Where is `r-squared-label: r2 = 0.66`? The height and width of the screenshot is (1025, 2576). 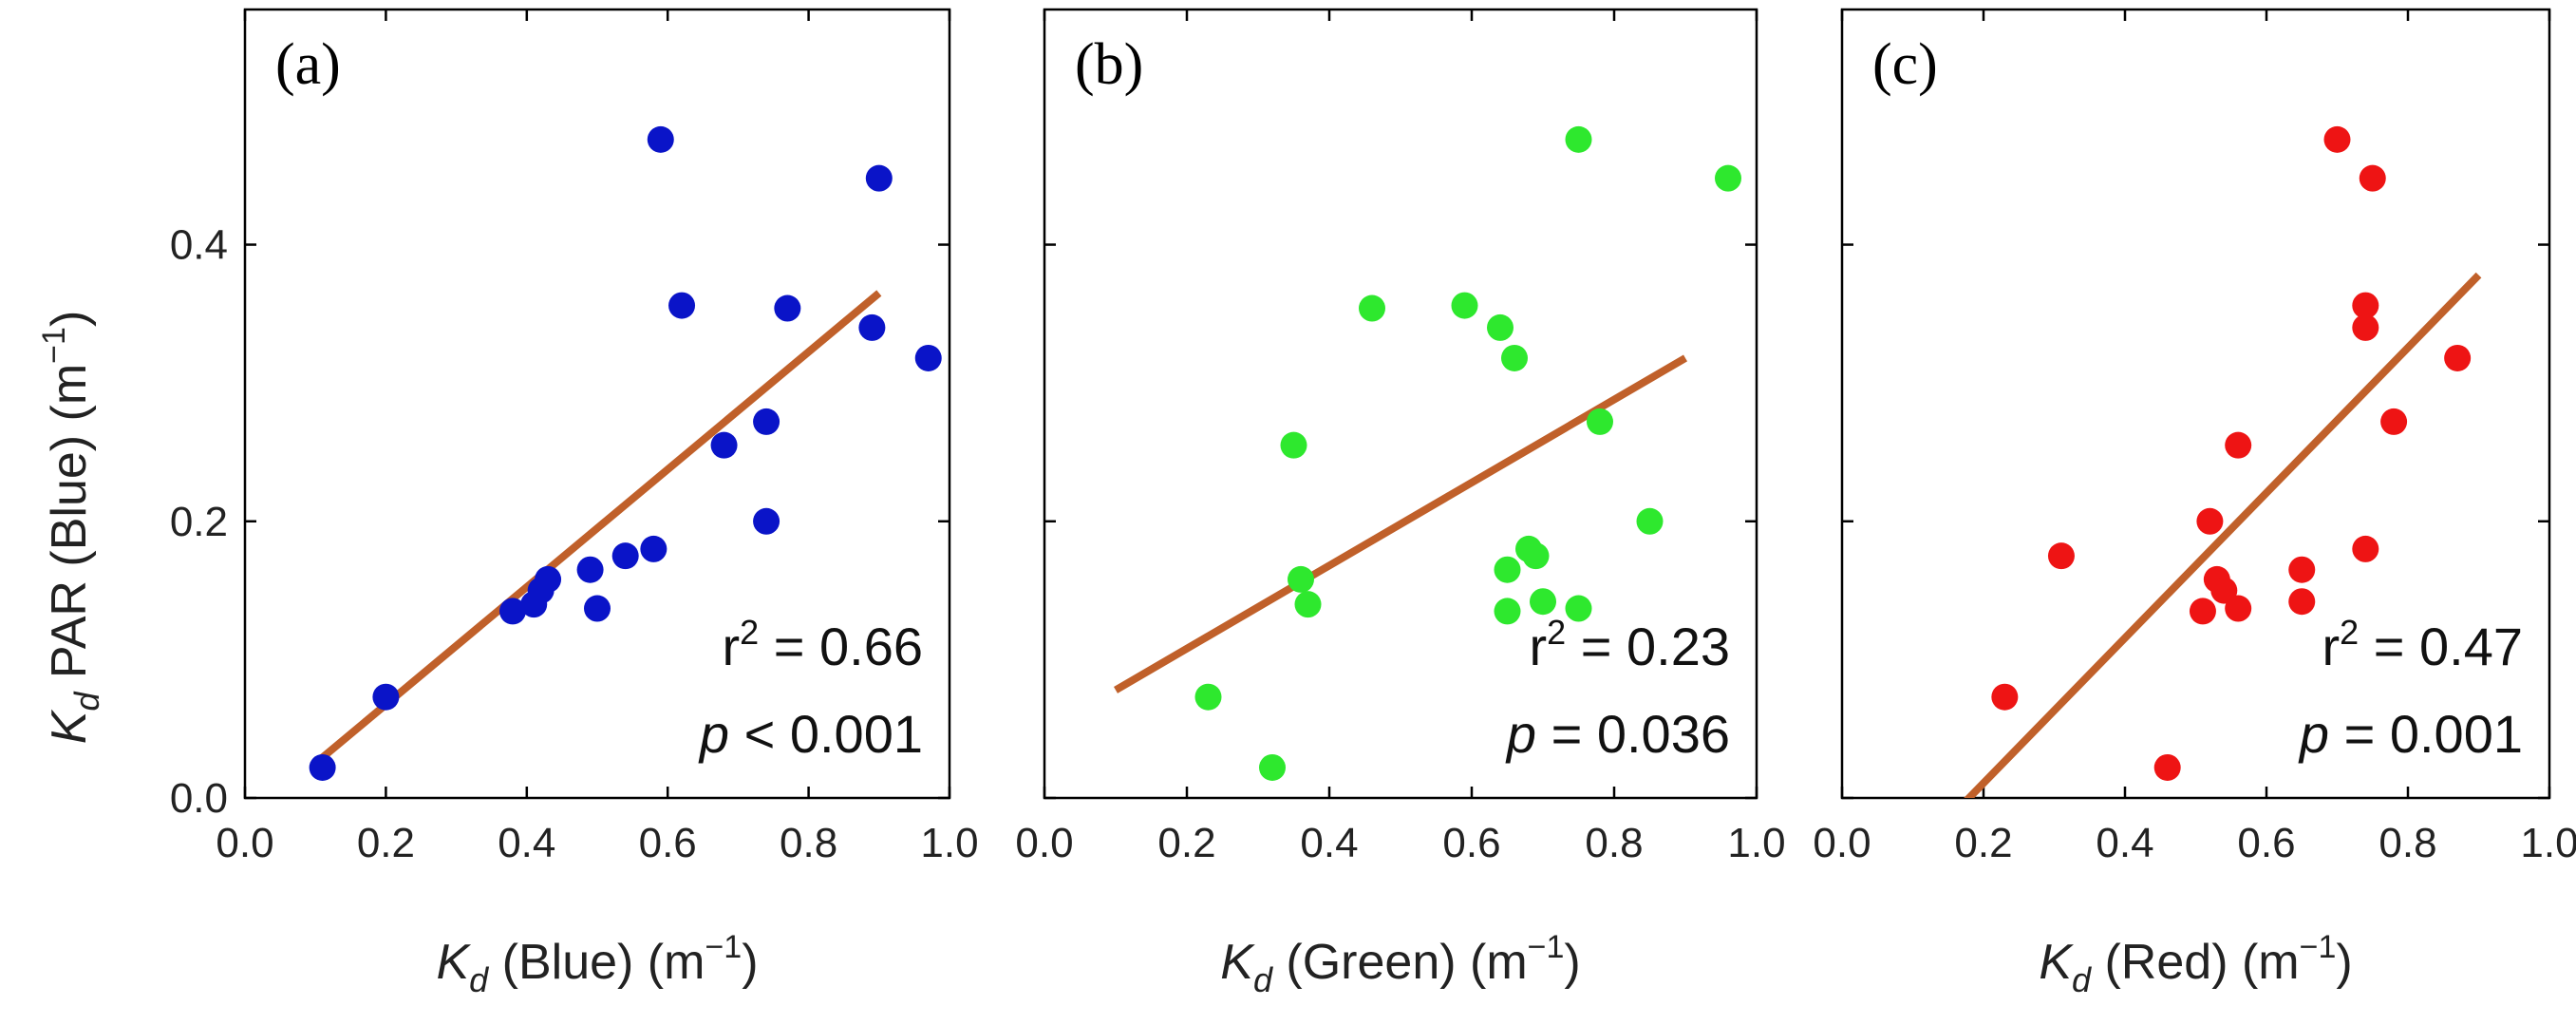 r-squared-label: r2 = 0.66 is located at coordinates (823, 644).